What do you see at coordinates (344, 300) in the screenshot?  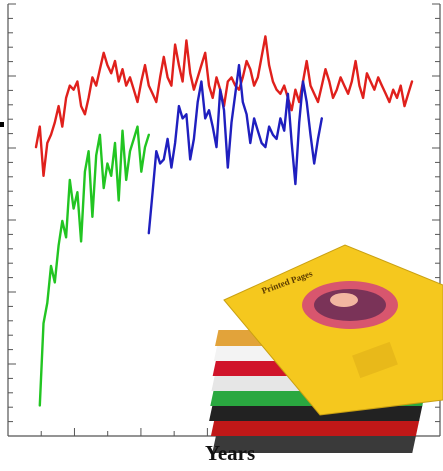 I see `cover-illustration-highlight` at bounding box center [344, 300].